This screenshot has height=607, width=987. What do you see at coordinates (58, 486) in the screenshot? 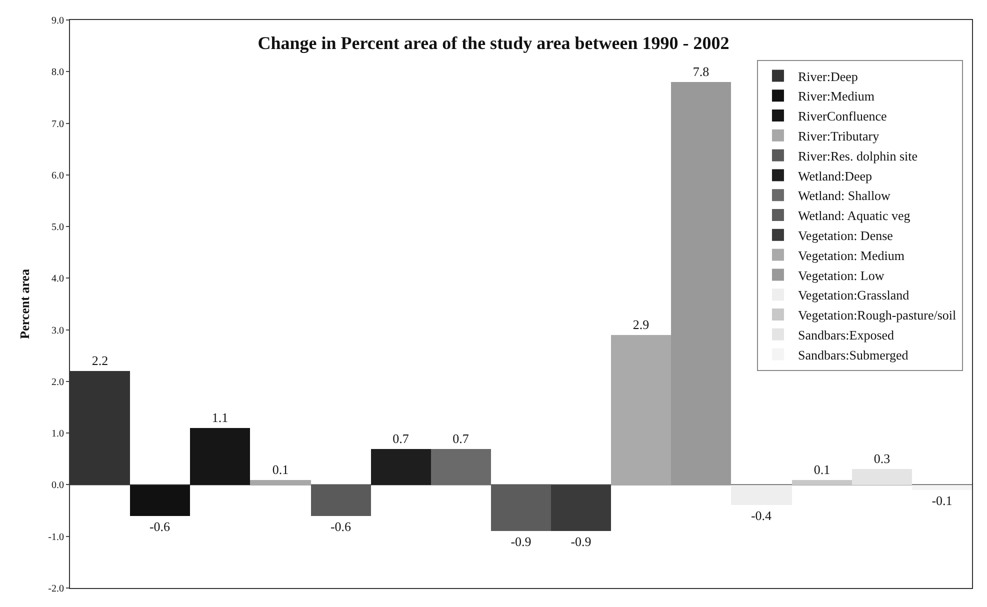
I see `y-tick-label: 0.0` at bounding box center [58, 486].